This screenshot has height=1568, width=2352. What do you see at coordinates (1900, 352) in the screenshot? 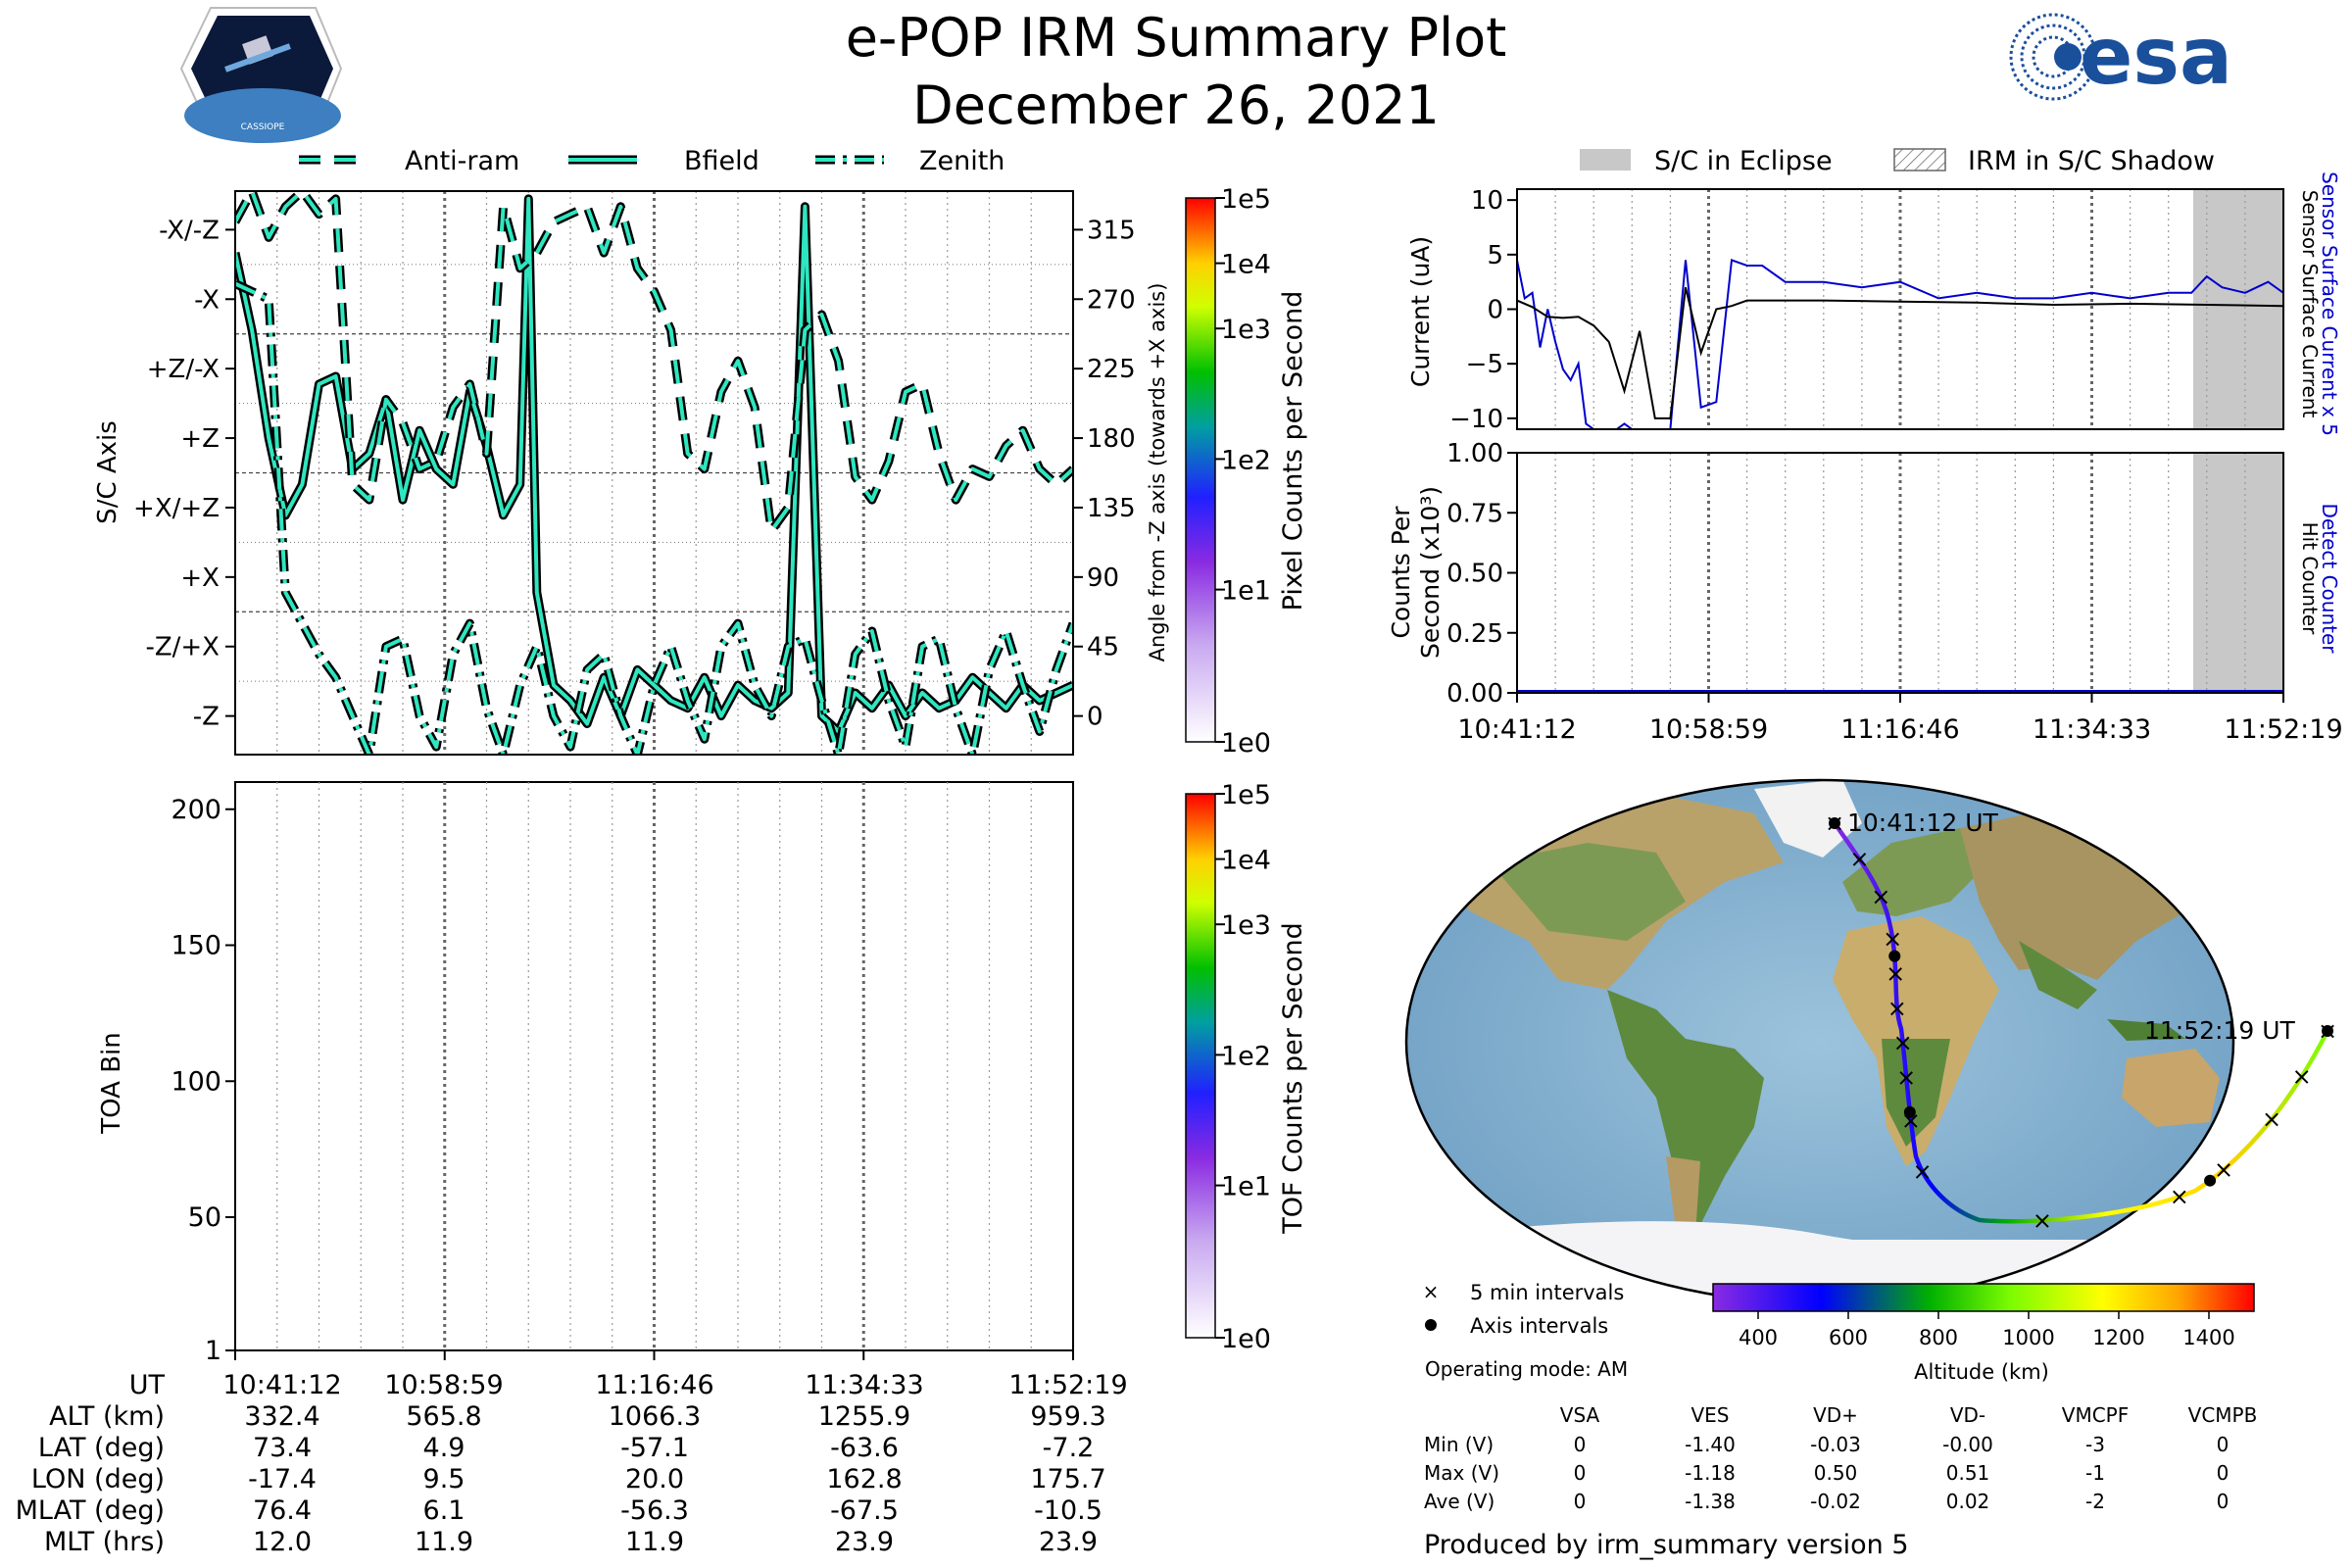
I see `sensor-current-trace` at bounding box center [1900, 352].